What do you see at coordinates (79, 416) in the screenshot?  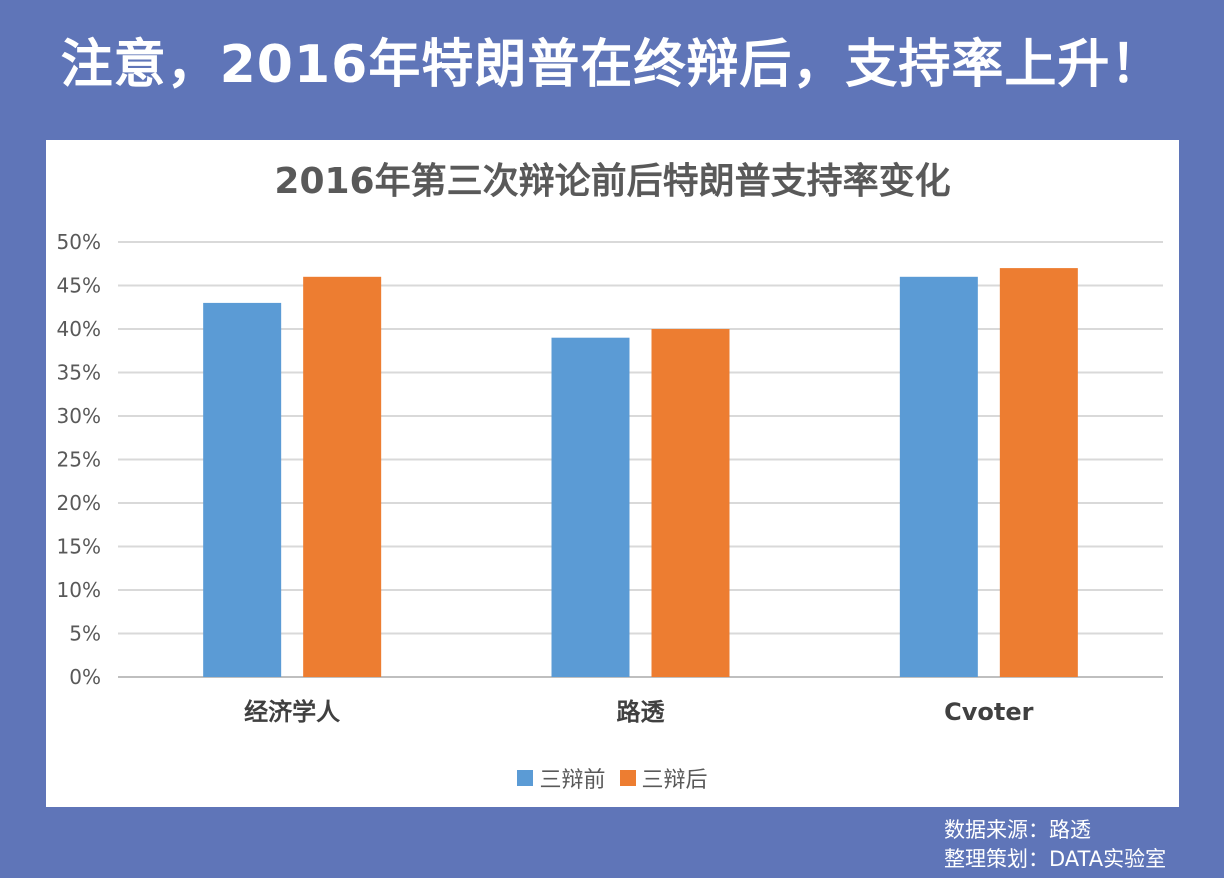 I see `y-tick-label: 30%` at bounding box center [79, 416].